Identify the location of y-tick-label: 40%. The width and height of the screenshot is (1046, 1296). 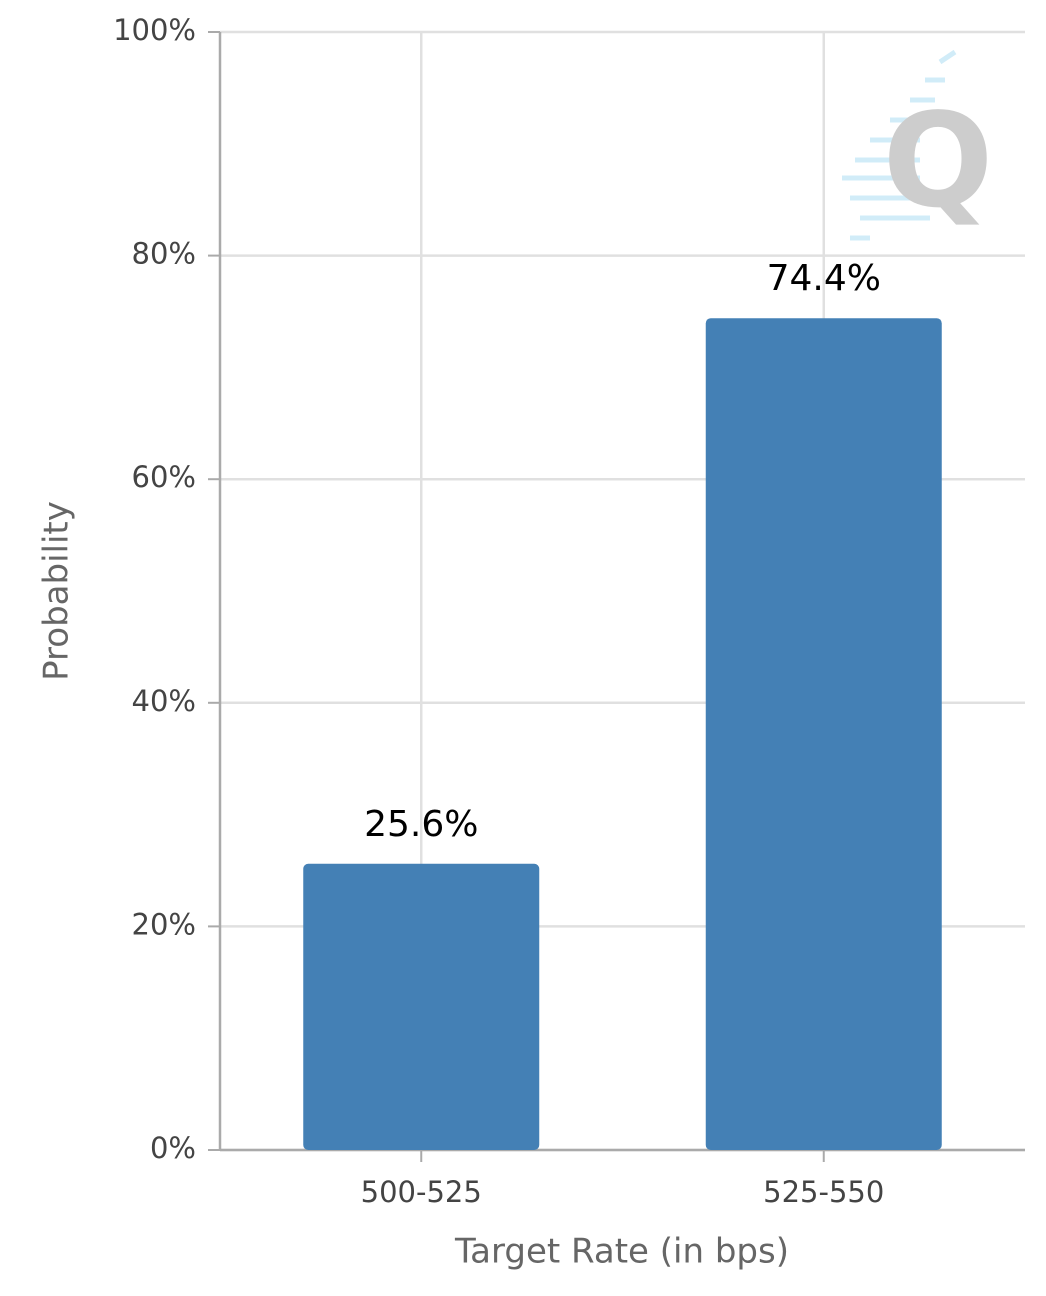
(164, 701).